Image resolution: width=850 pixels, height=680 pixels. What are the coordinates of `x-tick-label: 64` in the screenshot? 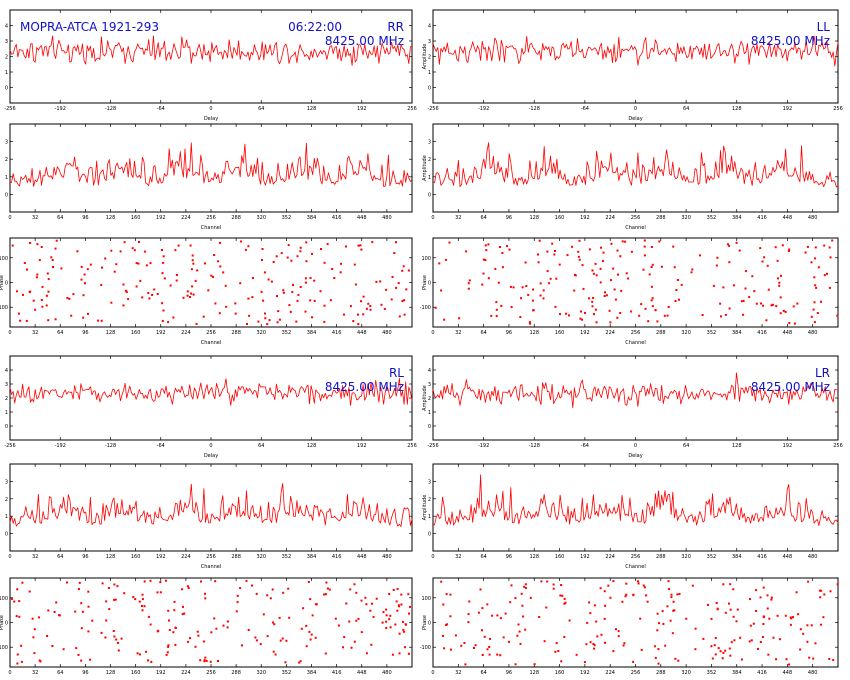 It's located at (60, 218).